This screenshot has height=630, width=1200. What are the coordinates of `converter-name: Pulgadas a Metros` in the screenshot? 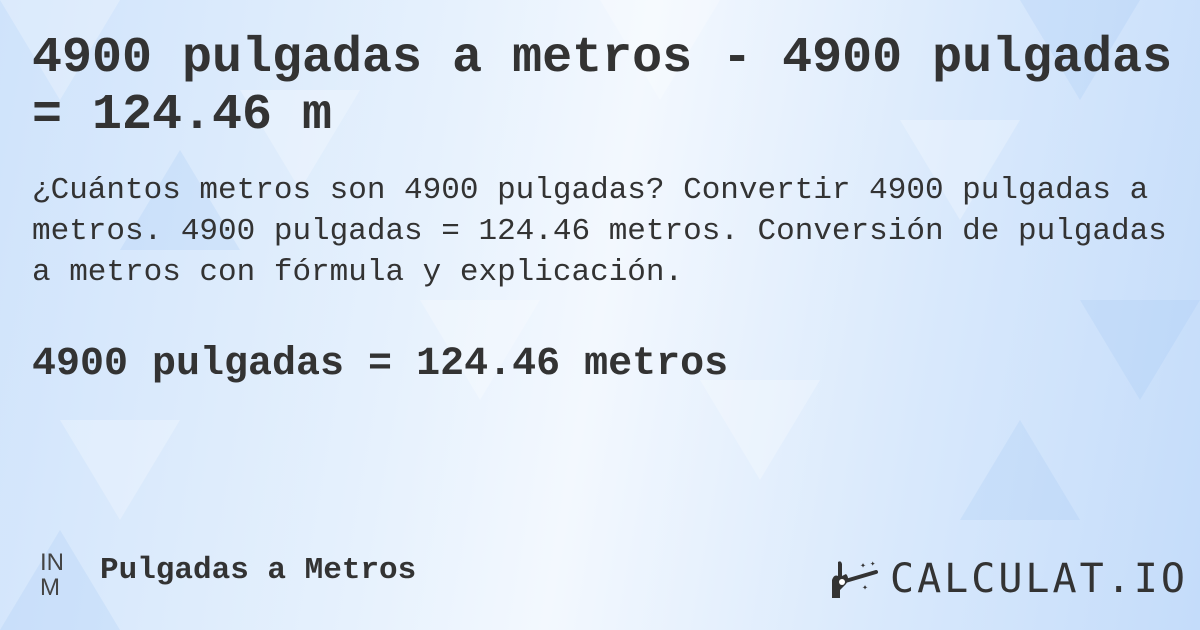 It's located at (258, 570).